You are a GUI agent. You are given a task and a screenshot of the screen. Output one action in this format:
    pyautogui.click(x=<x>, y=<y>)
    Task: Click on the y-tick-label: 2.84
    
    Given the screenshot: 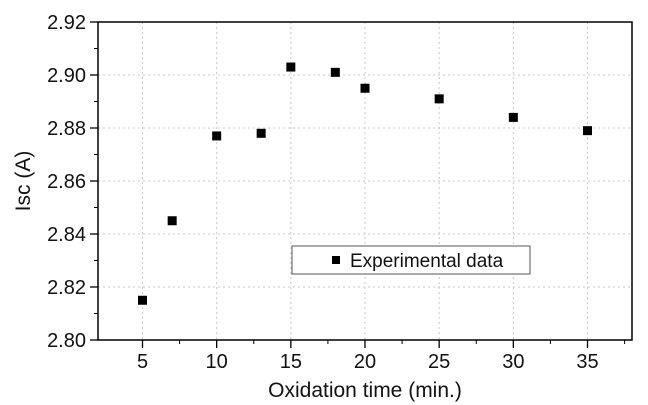 What is the action you would take?
    pyautogui.click(x=66, y=235)
    